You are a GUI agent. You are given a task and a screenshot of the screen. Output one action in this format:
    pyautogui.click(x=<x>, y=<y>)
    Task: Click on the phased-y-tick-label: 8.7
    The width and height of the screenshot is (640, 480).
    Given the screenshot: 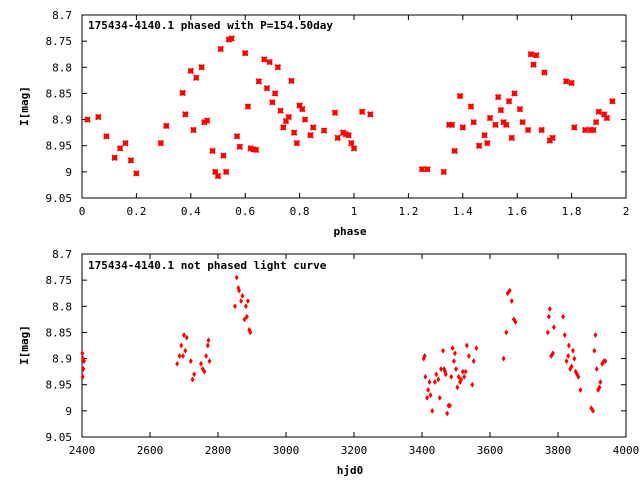 What is the action you would take?
    pyautogui.click(x=62, y=15)
    